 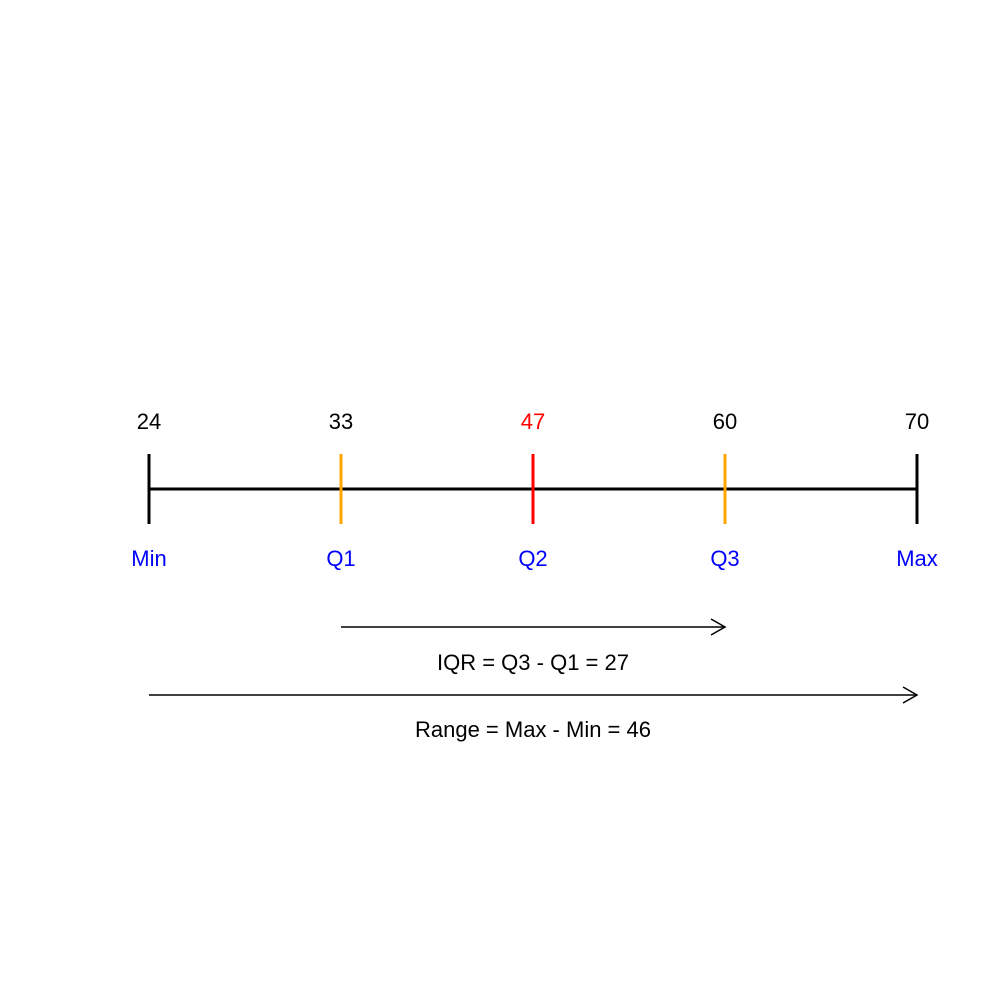 What do you see at coordinates (725, 421) in the screenshot?
I see `q3-value: 60` at bounding box center [725, 421].